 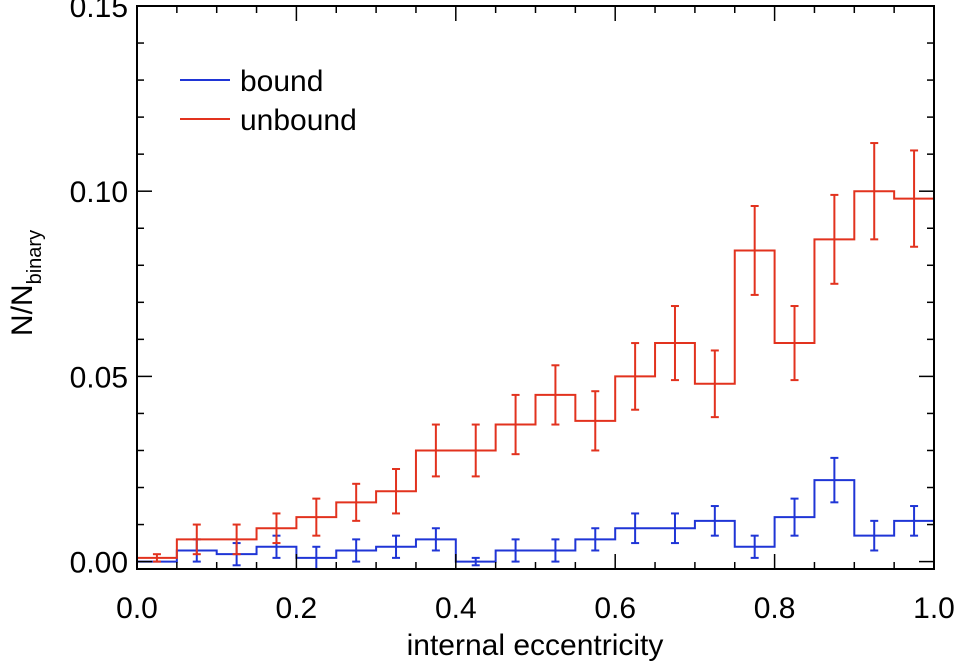 I want to click on series-bound, so click(x=536, y=512).